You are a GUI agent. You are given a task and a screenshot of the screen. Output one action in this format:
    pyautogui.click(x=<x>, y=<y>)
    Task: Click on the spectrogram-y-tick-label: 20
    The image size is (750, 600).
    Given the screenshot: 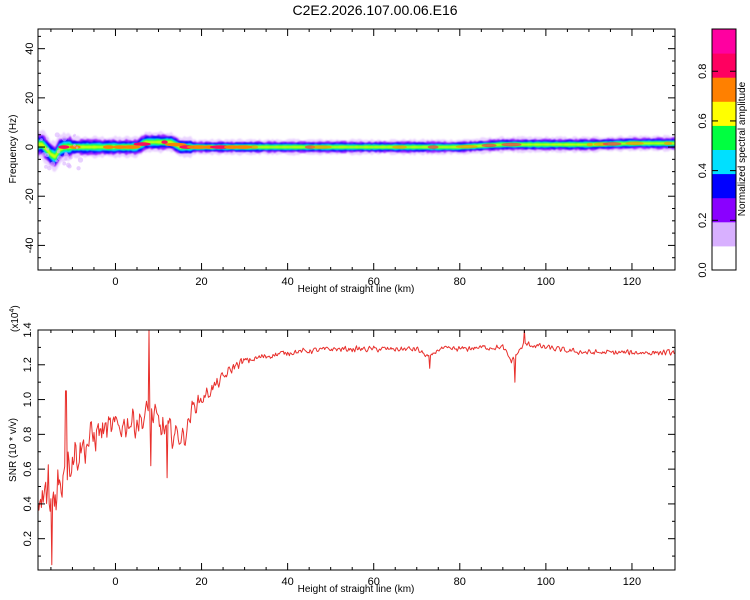 What is the action you would take?
    pyautogui.click(x=30, y=98)
    